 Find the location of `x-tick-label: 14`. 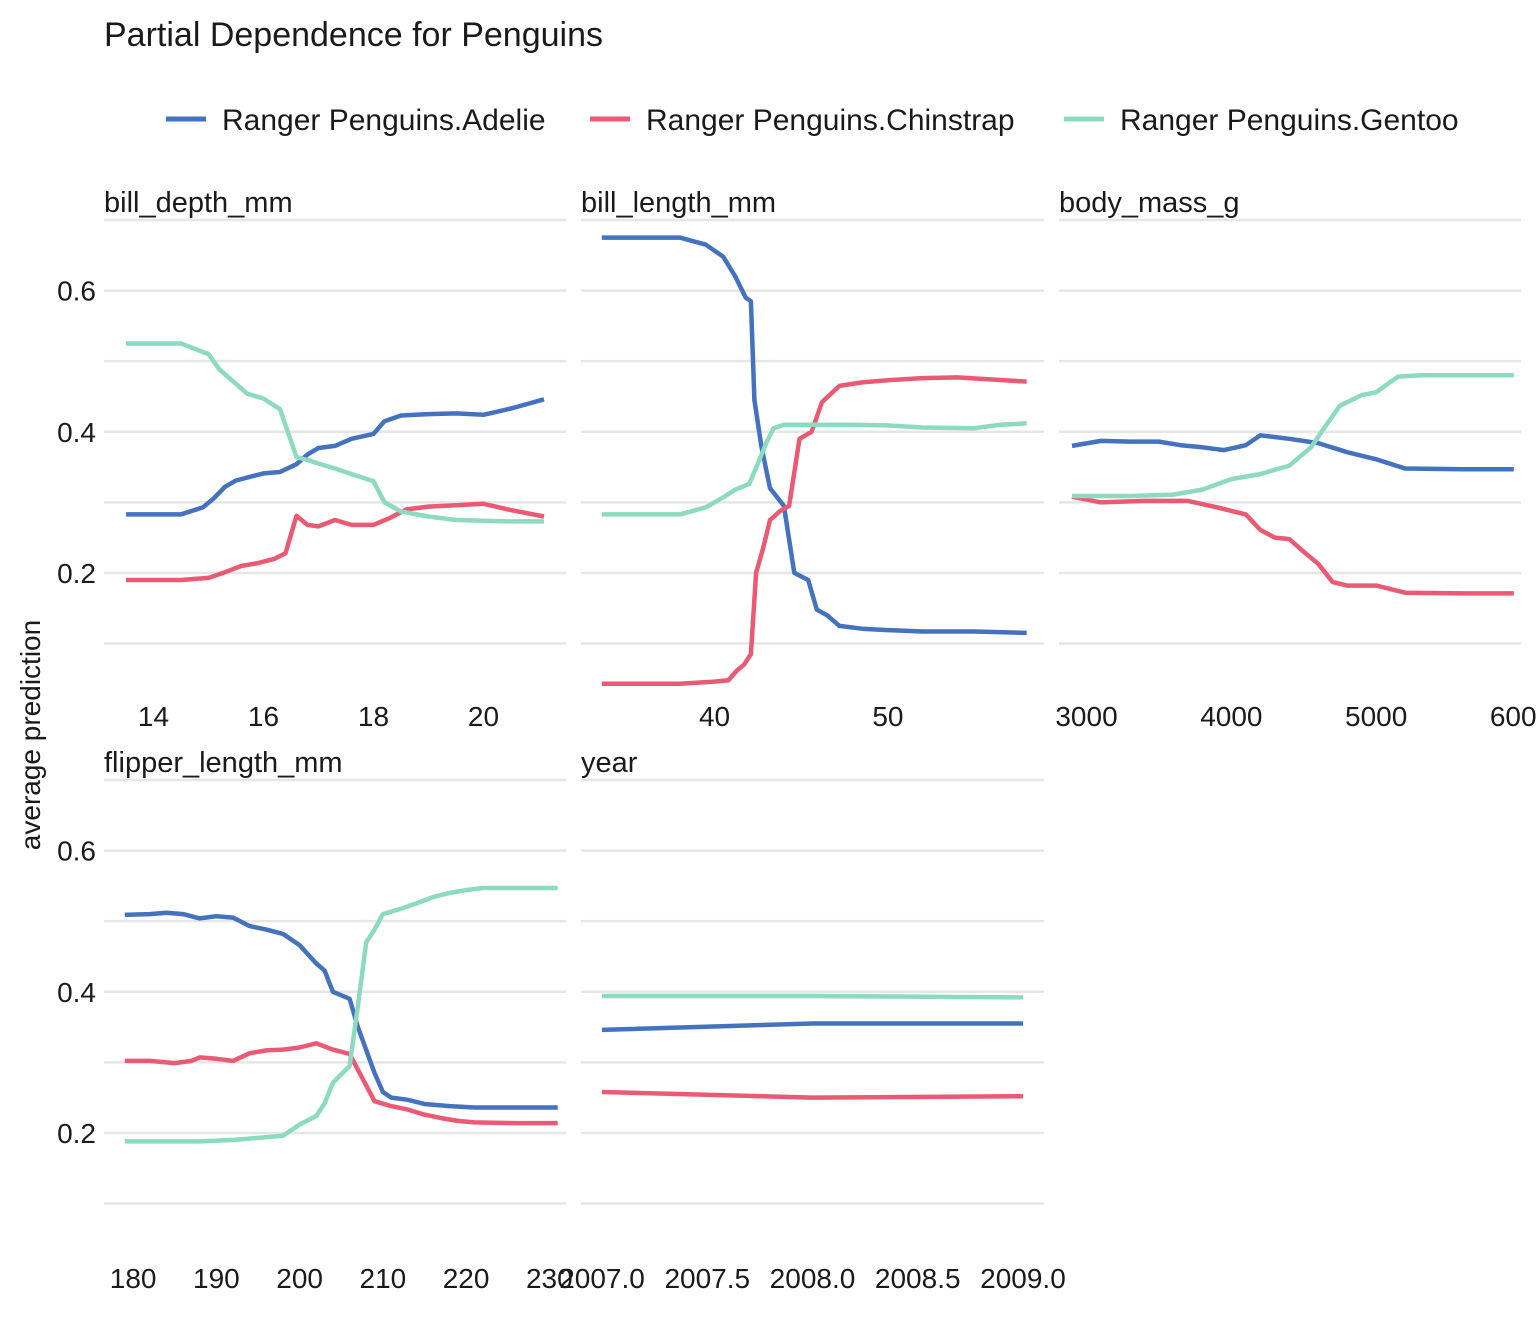

x-tick-label: 14 is located at coordinates (153, 716).